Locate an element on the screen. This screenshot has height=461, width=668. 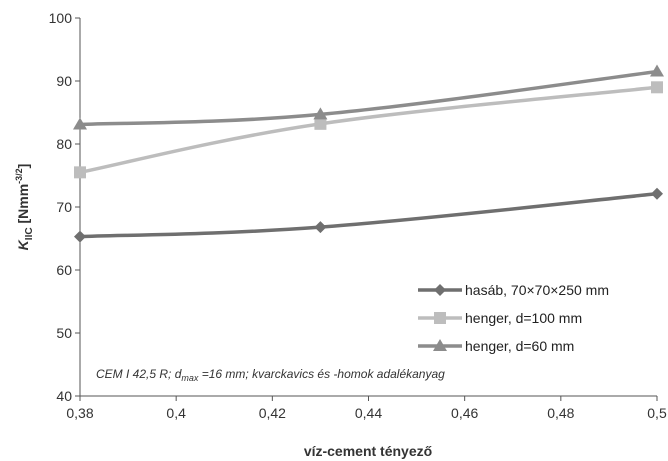
y-tick-label: 100 is located at coordinates (61, 18).